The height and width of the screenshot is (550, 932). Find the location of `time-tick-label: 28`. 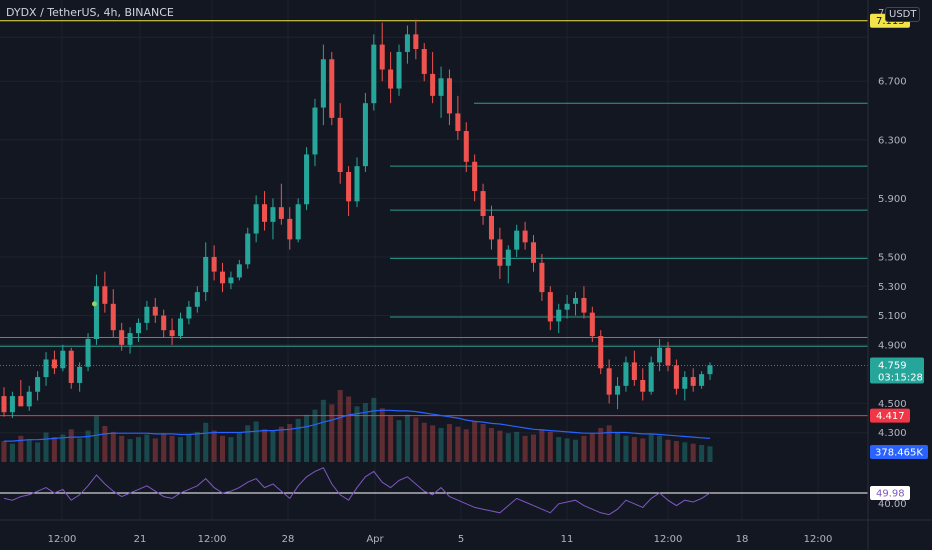

time-tick-label: 28 is located at coordinates (288, 539).